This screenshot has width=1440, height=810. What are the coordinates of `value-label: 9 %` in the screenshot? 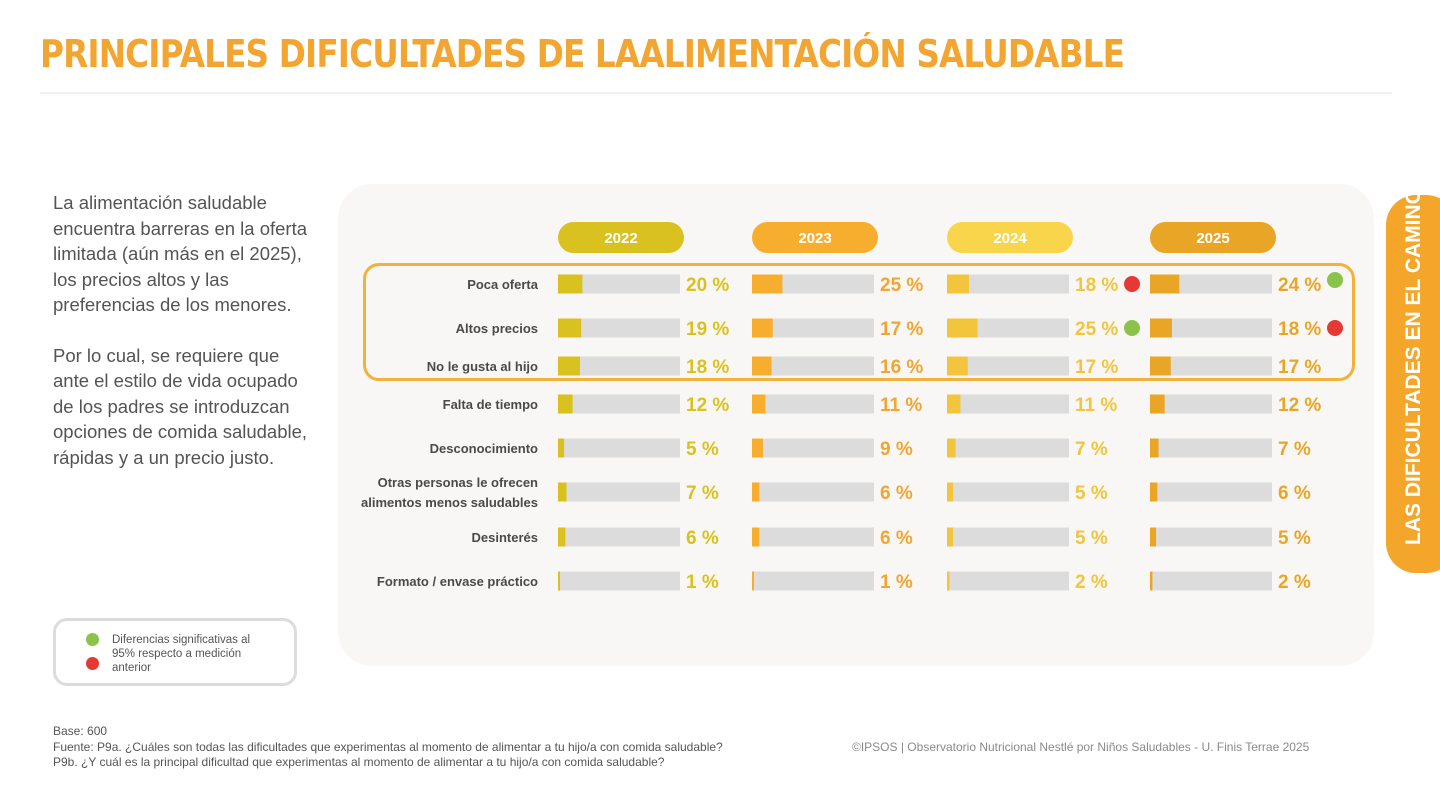 It's located at (896, 449).